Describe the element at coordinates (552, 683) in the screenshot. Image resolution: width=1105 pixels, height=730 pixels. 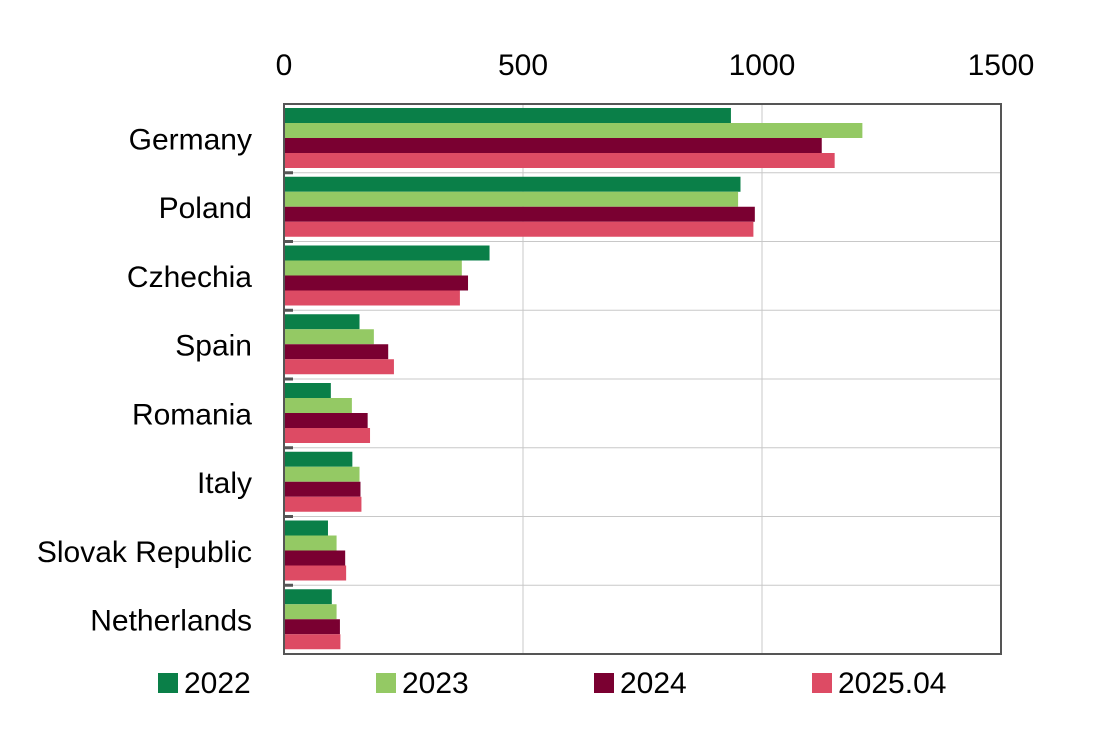
I see `legend: 2022 2023 2024 2025.04` at that location.